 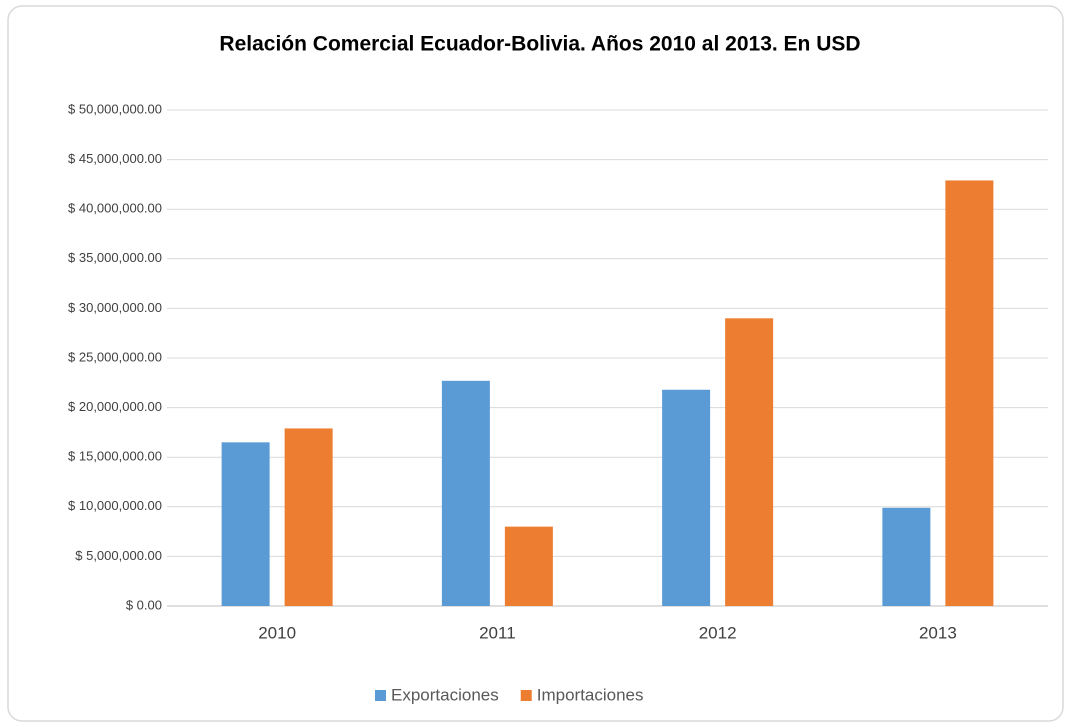 I want to click on y-tick-label: $ 15,000,000.00, so click(x=115, y=456).